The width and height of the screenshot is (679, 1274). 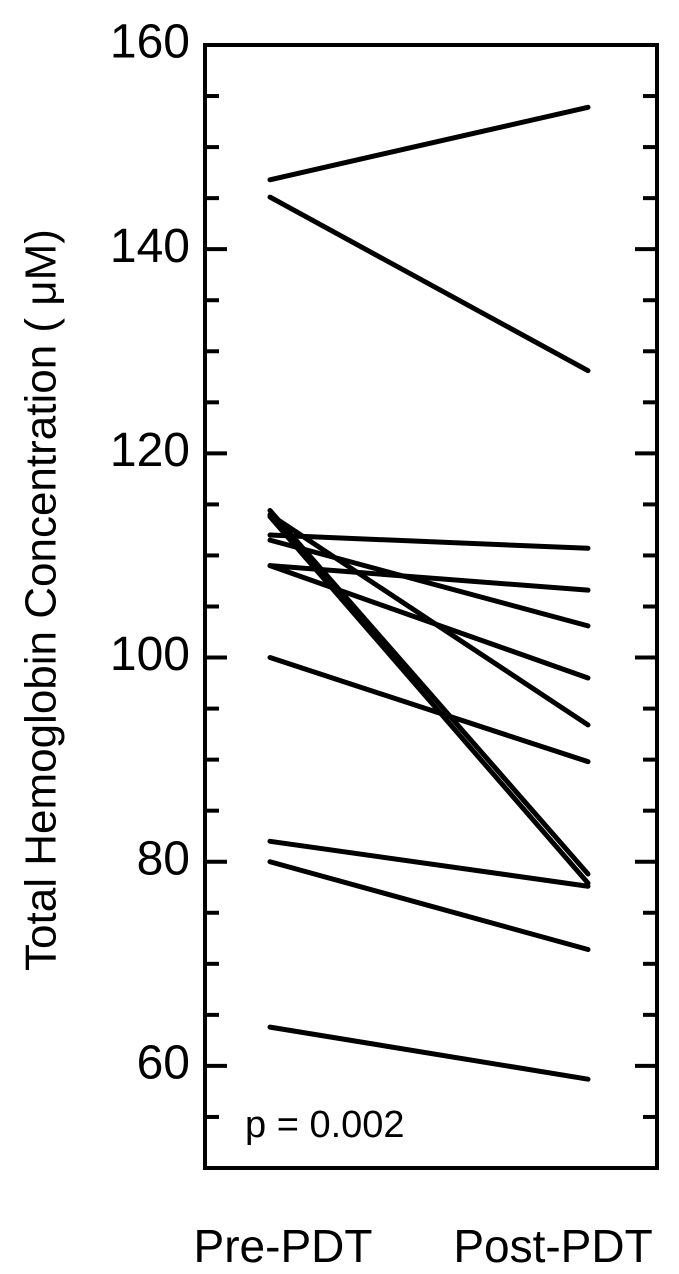 What do you see at coordinates (150, 42) in the screenshot?
I see `y-tick-label: 160` at bounding box center [150, 42].